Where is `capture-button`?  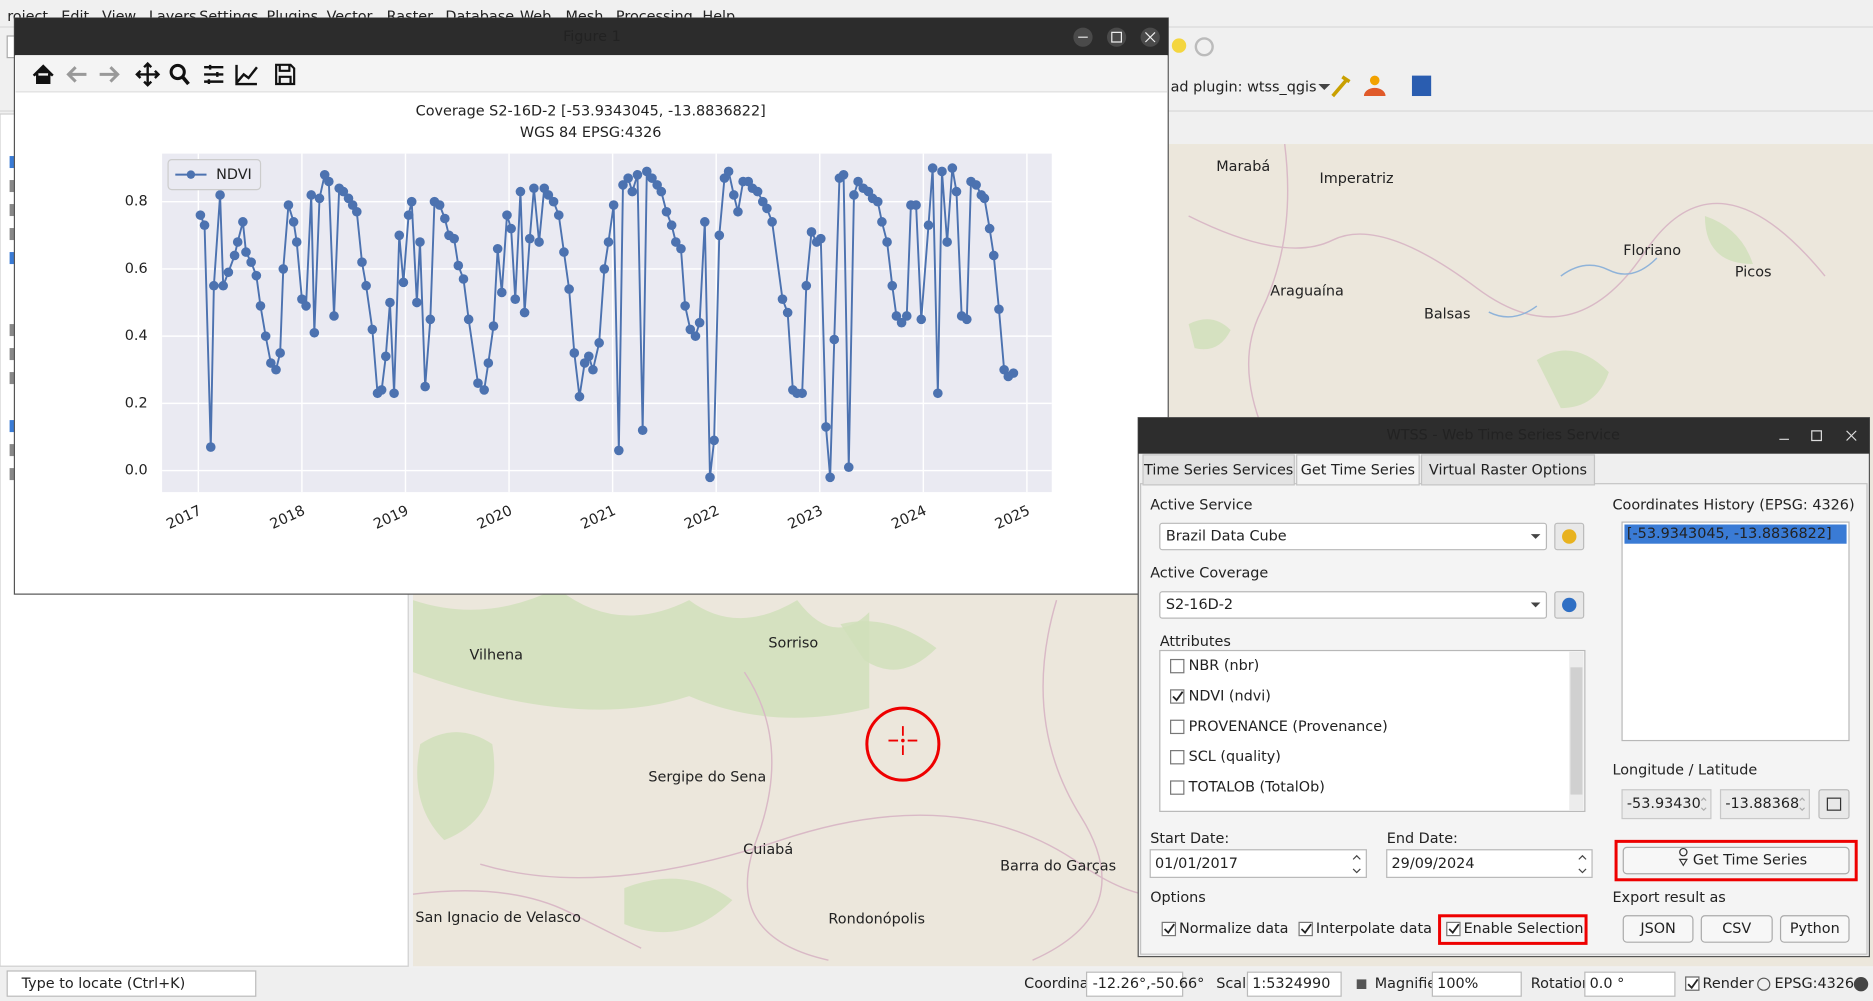 capture-button is located at coordinates (1834, 804).